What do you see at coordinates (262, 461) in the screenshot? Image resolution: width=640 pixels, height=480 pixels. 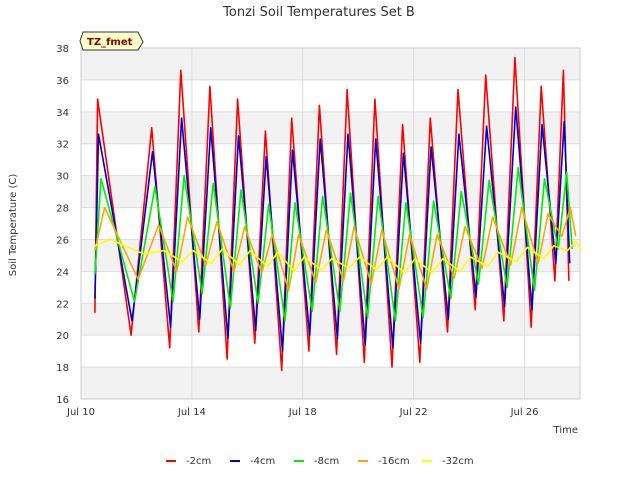 I see `legend-label: -4cm` at bounding box center [262, 461].